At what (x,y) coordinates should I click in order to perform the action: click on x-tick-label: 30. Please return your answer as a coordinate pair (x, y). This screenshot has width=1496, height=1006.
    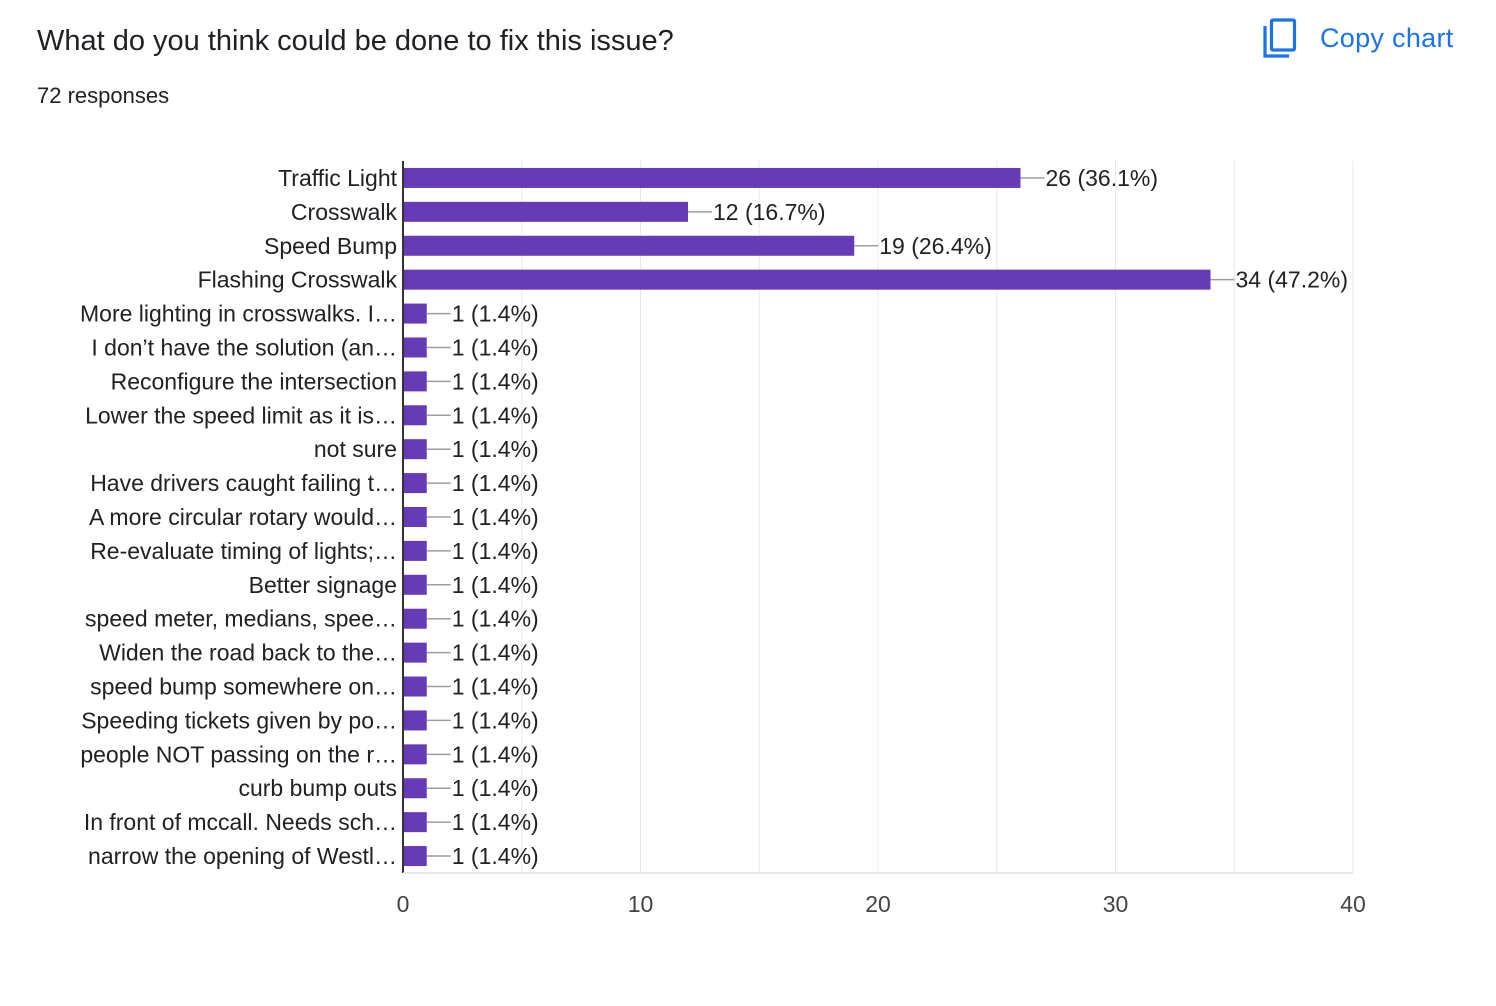
    Looking at the image, I should click on (1116, 904).